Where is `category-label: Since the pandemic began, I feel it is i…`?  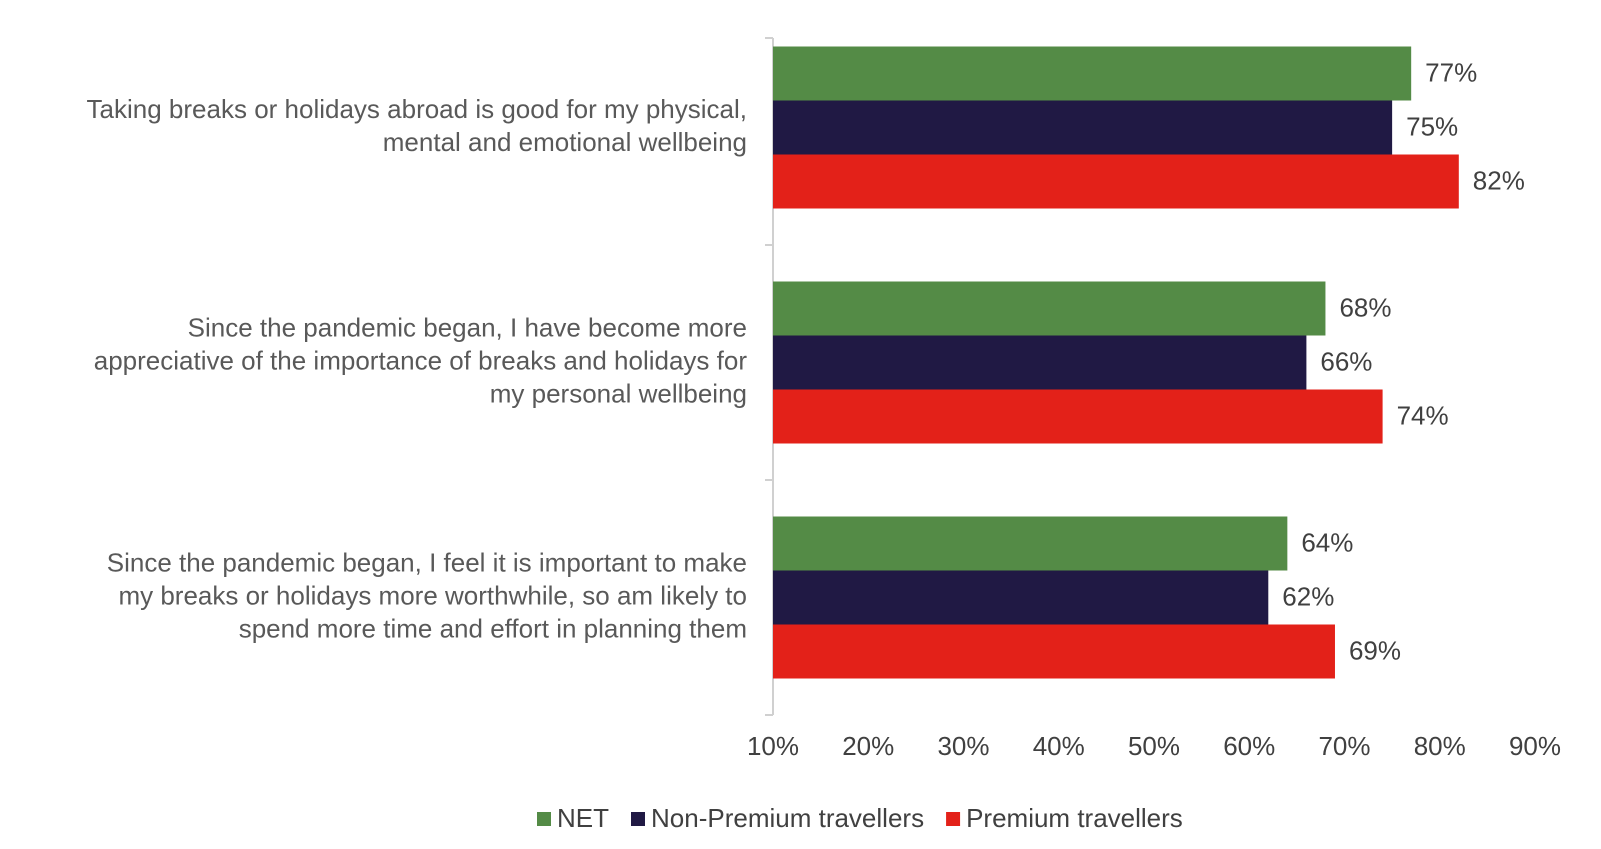
category-label: Since the pandemic began, I feel it is i… is located at coordinates (427, 562).